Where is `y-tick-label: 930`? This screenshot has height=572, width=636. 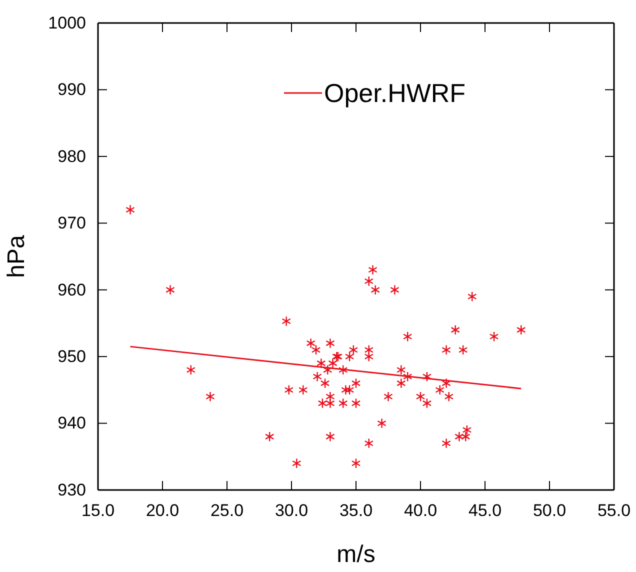
y-tick-label: 930 is located at coordinates (72, 490).